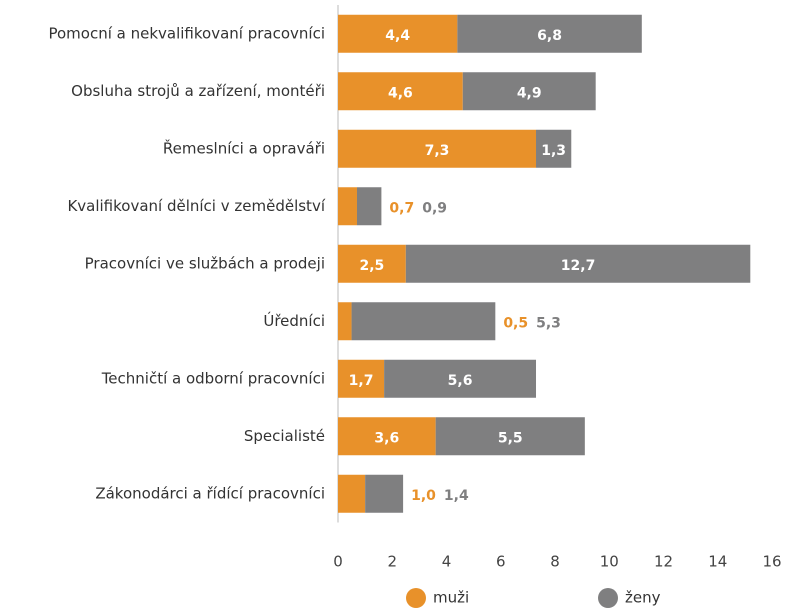  What do you see at coordinates (284, 436) in the screenshot?
I see `category-label: Specialisté` at bounding box center [284, 436].